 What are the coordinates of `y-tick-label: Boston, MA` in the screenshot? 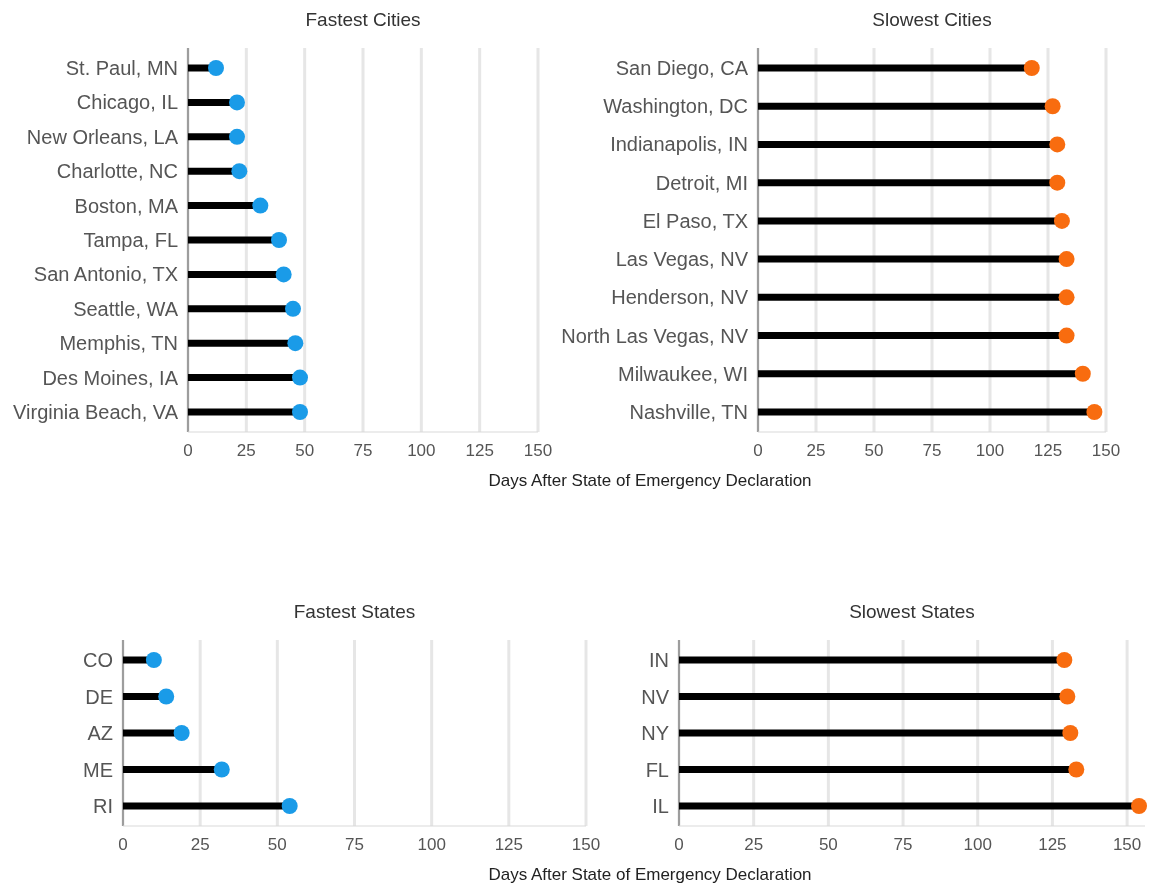 It's located at (126, 205).